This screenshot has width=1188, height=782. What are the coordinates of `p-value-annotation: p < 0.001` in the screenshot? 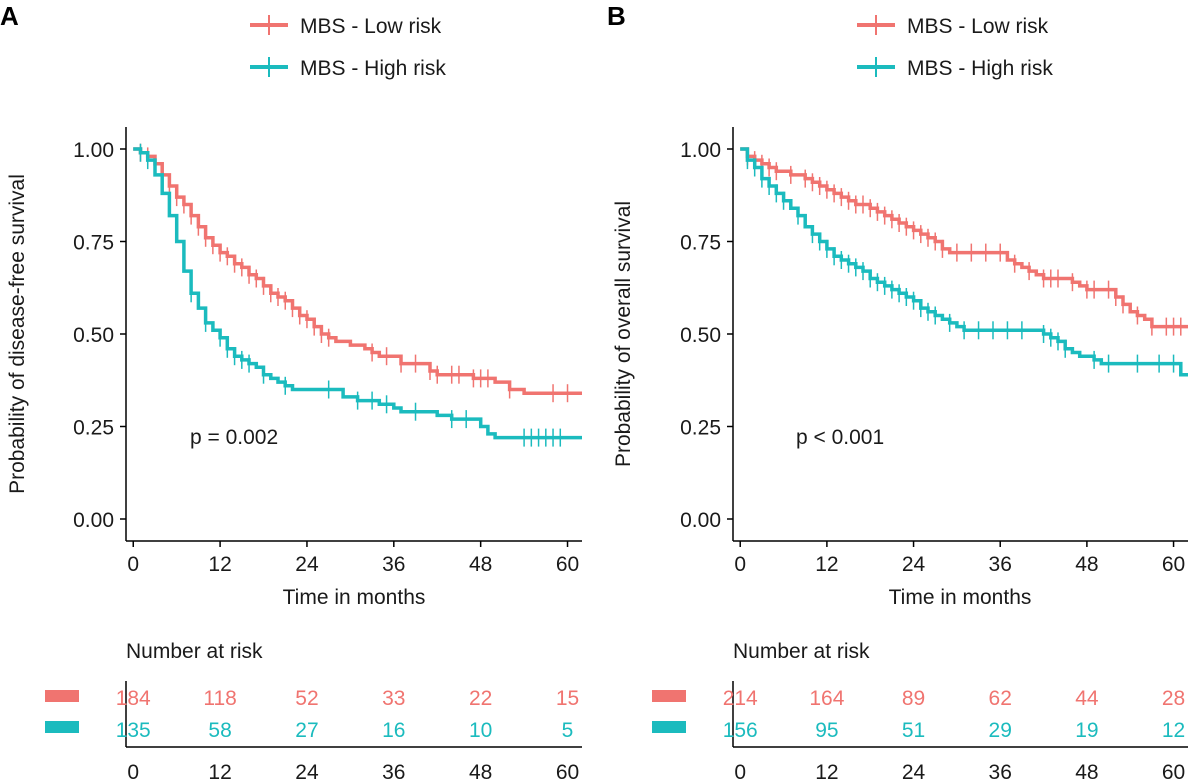 It's located at (840, 437).